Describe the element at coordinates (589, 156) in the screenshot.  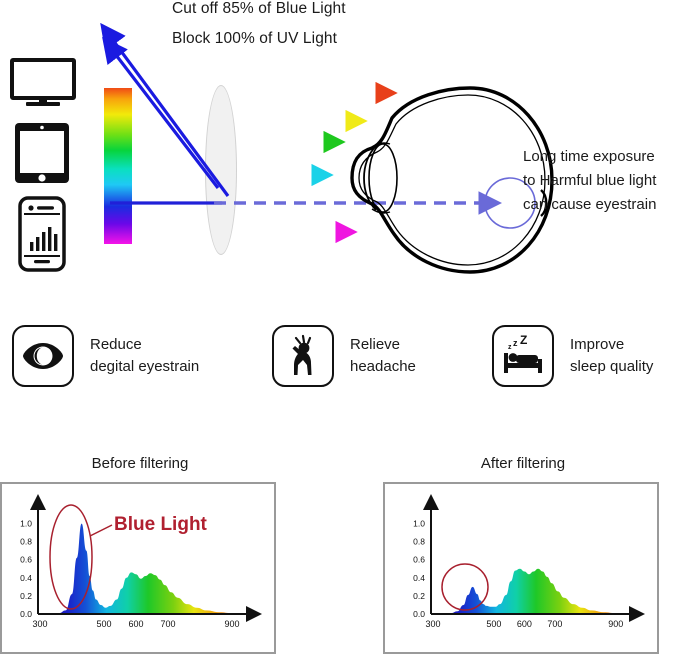
I see `eye-caption-line-1: Long time exposure` at that location.